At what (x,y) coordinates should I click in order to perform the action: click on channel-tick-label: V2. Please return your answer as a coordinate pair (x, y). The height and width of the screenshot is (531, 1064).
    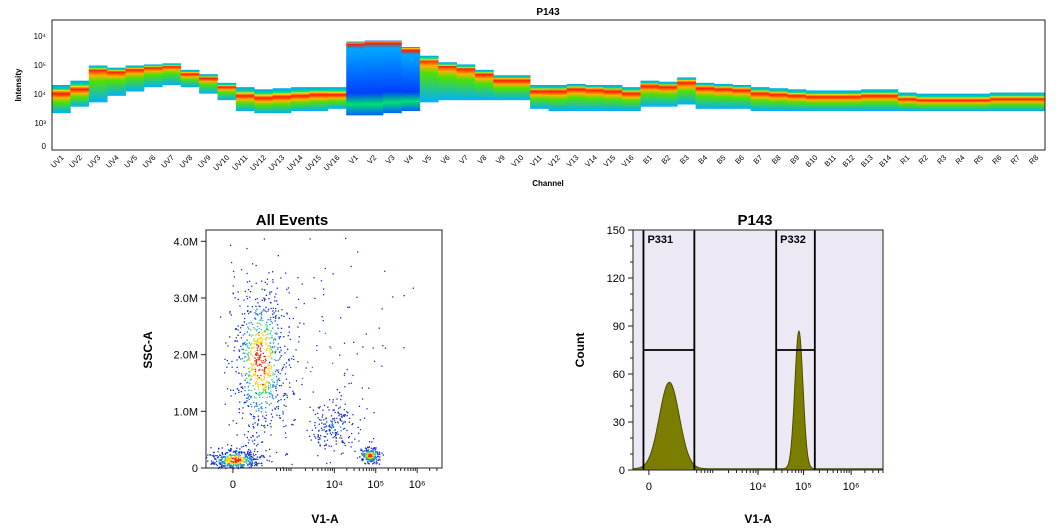
    Looking at the image, I should click on (371, 159).